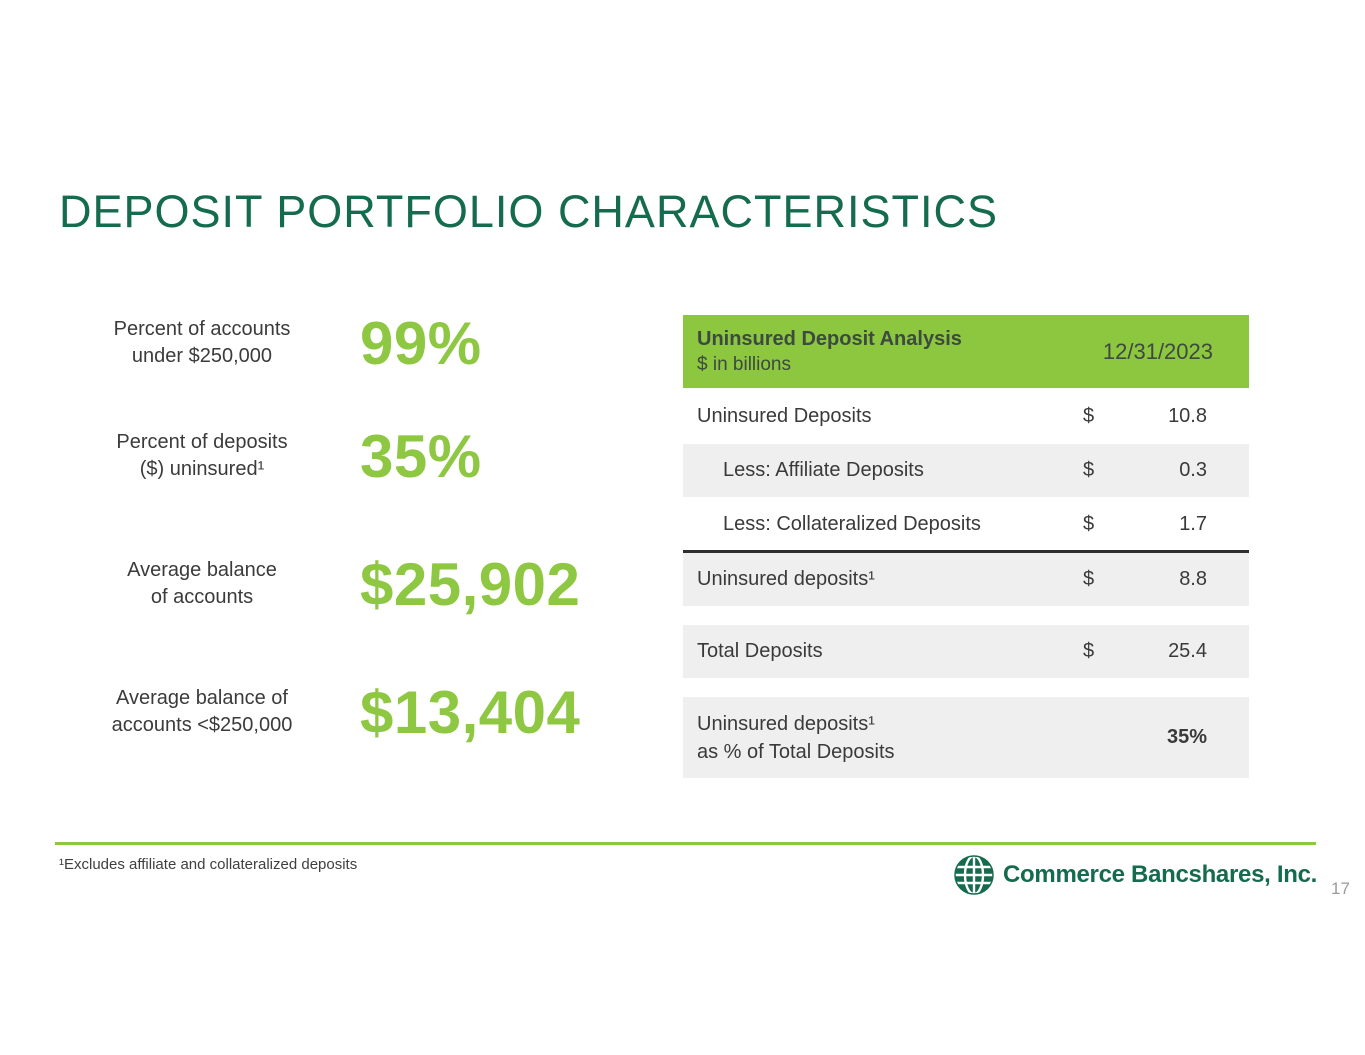 This screenshot has height=1055, width=1365. What do you see at coordinates (320, 584) in the screenshot?
I see `stat-average-balance-accounts: Average balance of accounts $25,902` at bounding box center [320, 584].